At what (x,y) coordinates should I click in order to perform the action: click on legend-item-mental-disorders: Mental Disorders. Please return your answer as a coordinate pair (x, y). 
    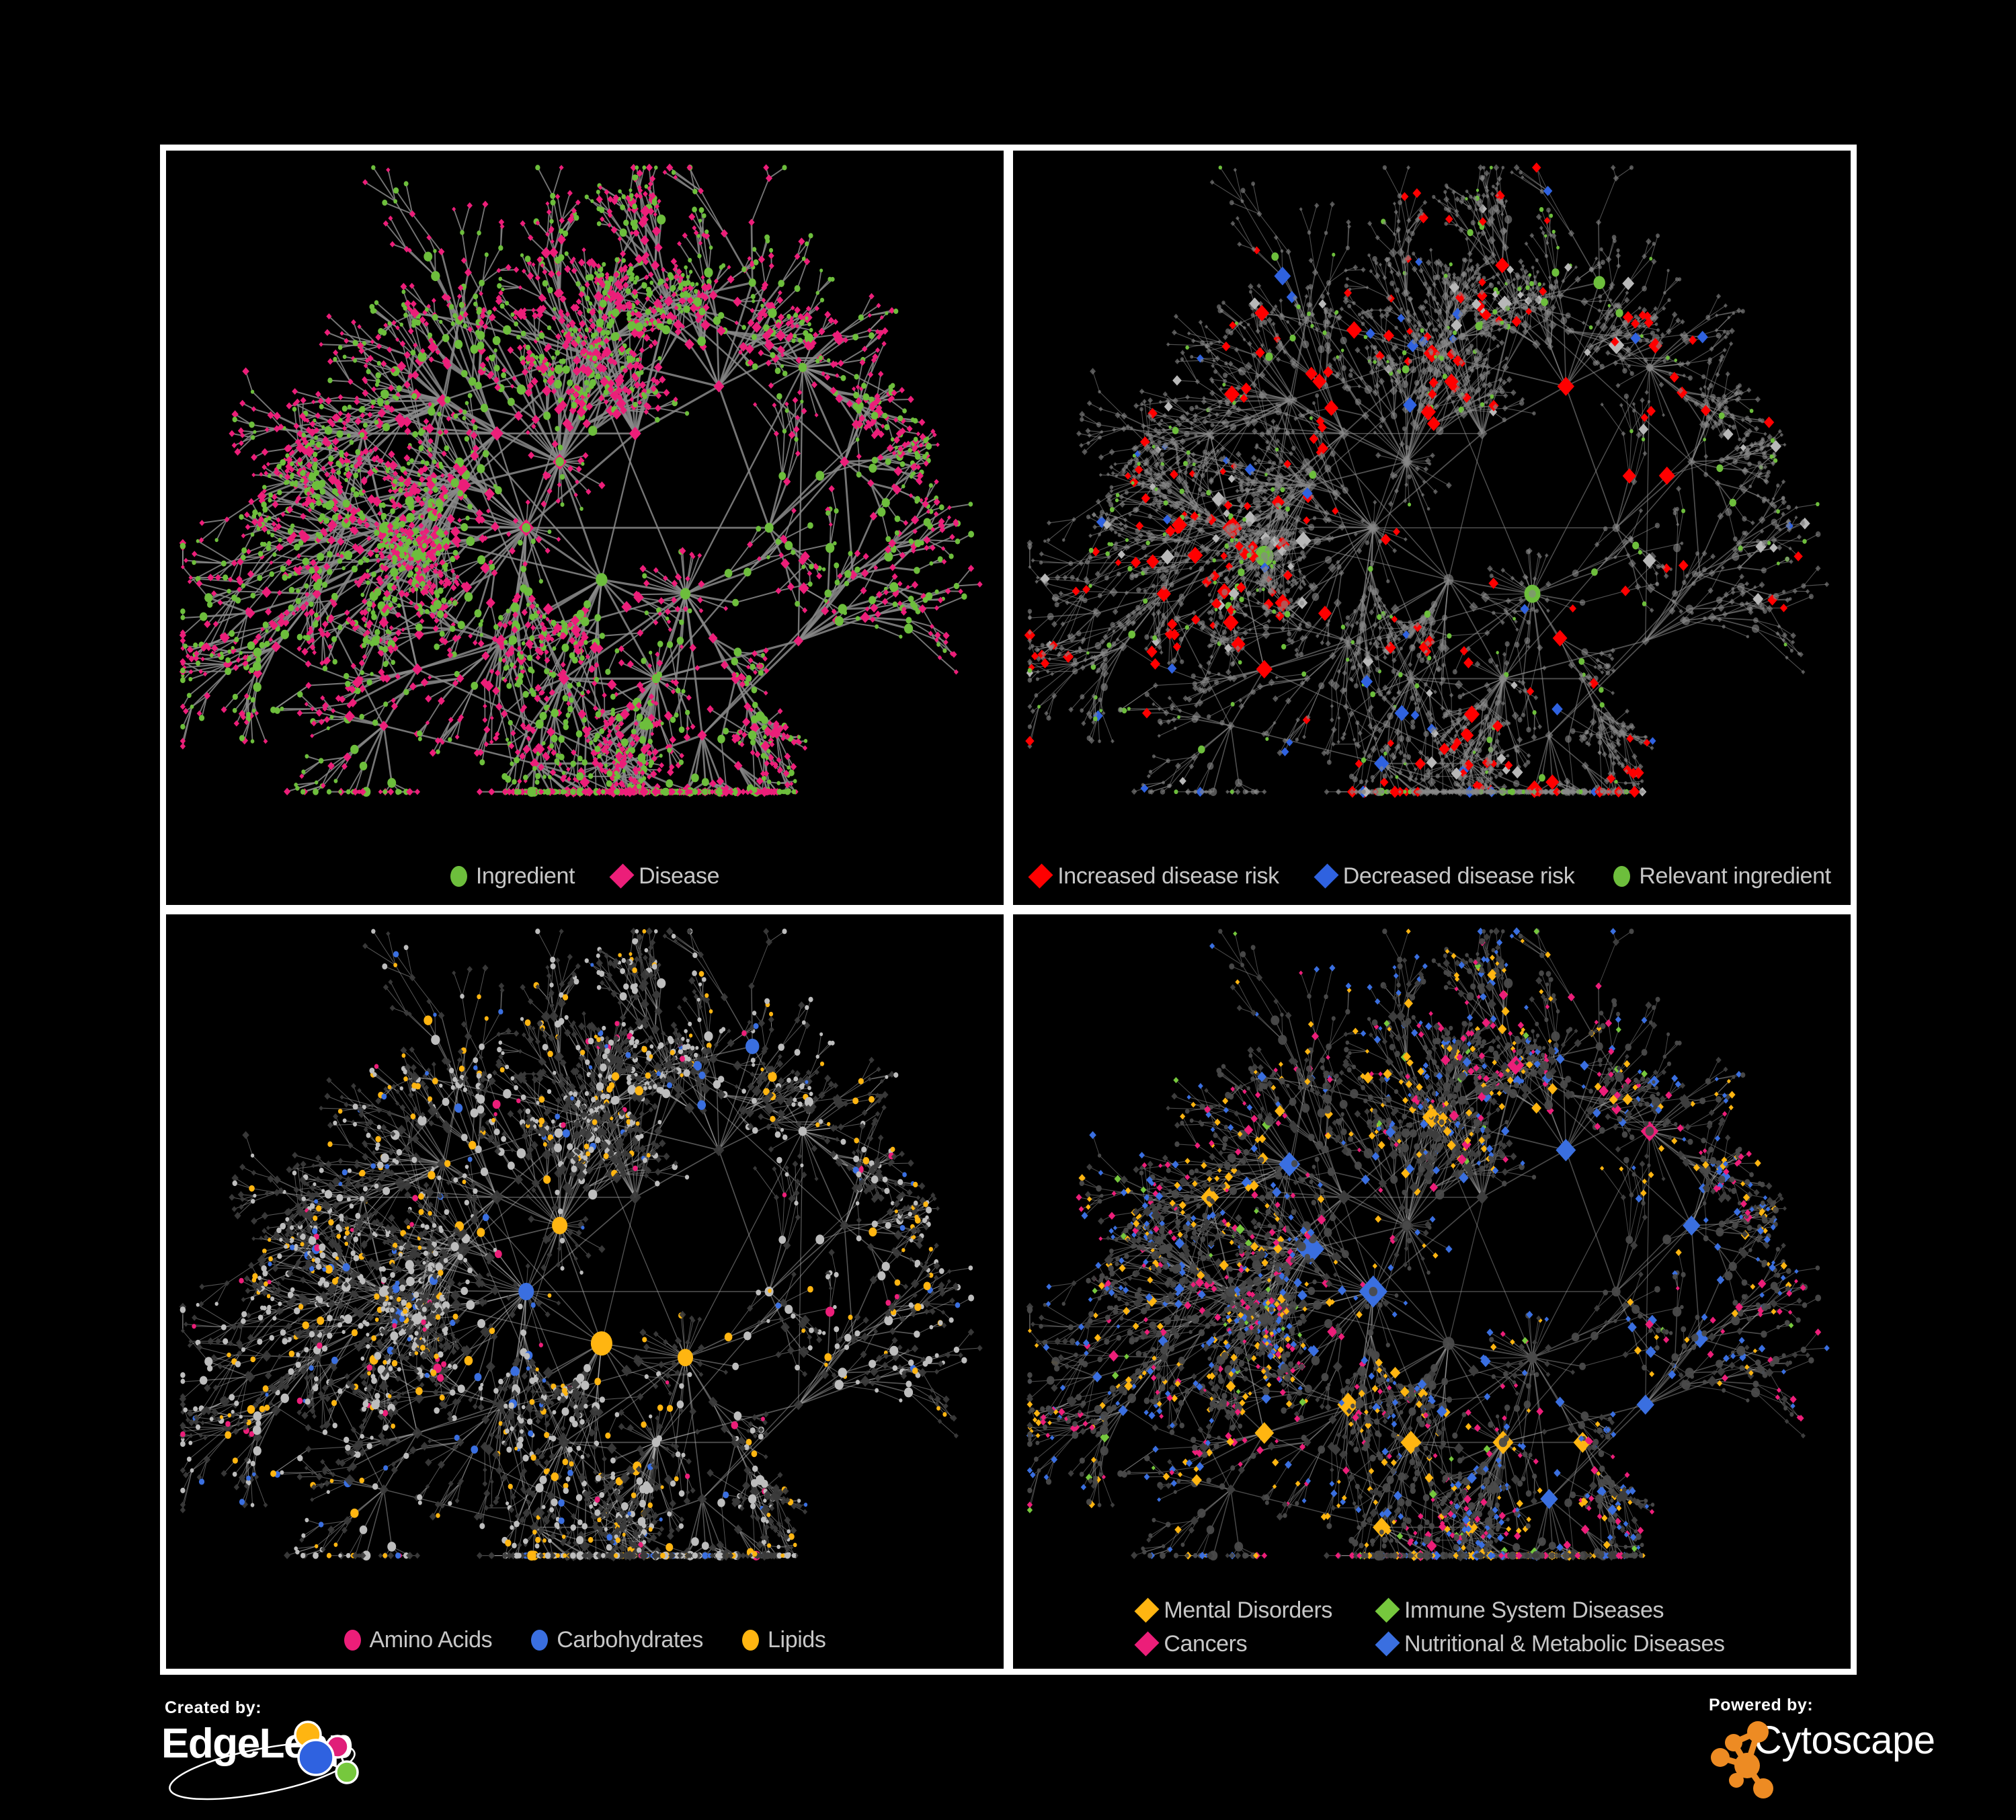
    Looking at the image, I should click on (1233, 1610).